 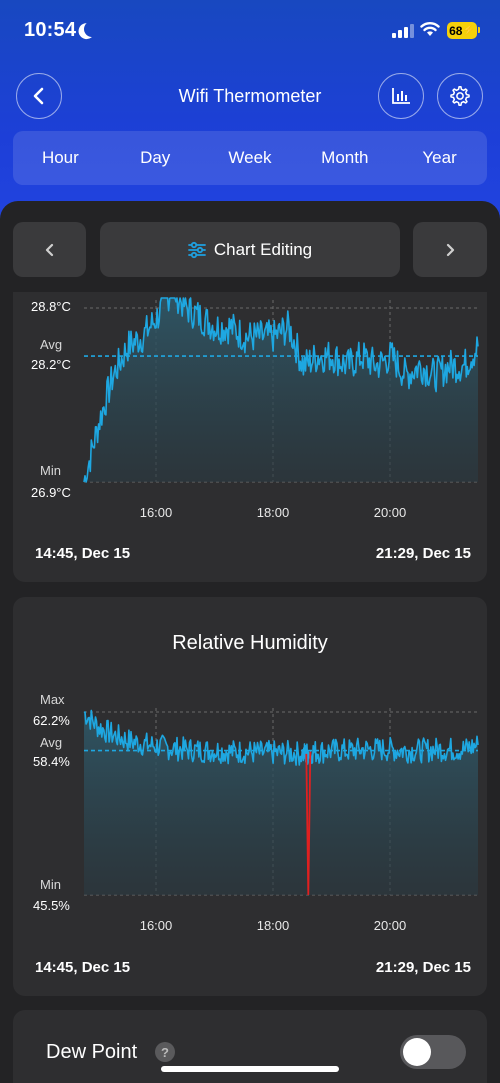 What do you see at coordinates (50, 30) in the screenshot?
I see `status-time: 10:54` at bounding box center [50, 30].